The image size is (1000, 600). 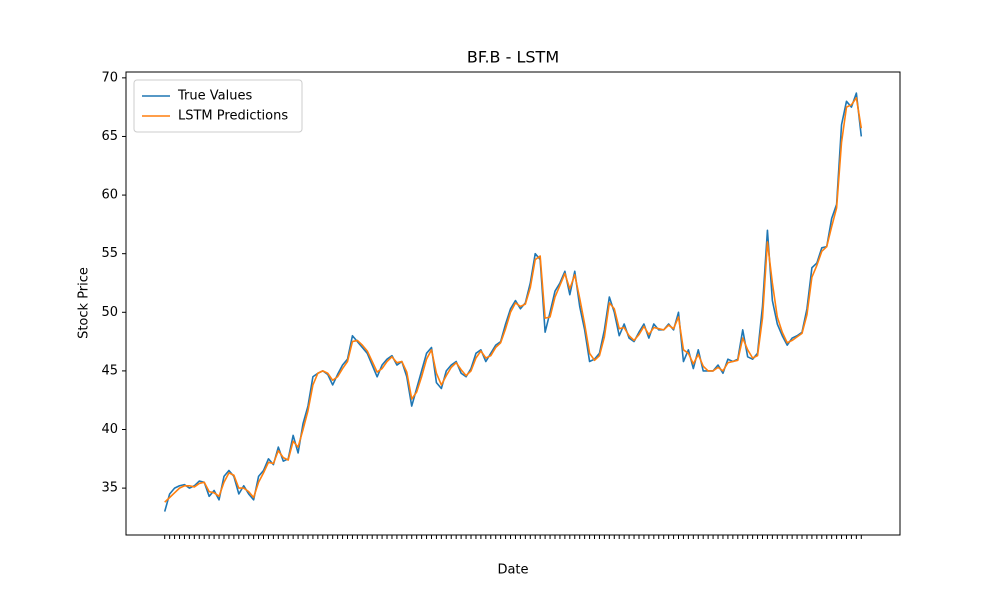 I want to click on y-tick-label: 40, so click(x=109, y=429).